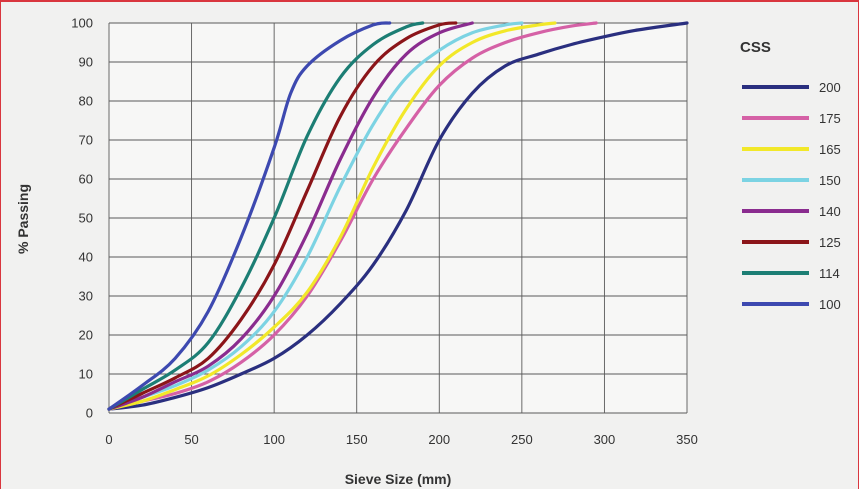 This screenshot has width=859, height=491. Describe the element at coordinates (398, 479) in the screenshot. I see `x-axis-title: Sieve Size (mm)` at that location.